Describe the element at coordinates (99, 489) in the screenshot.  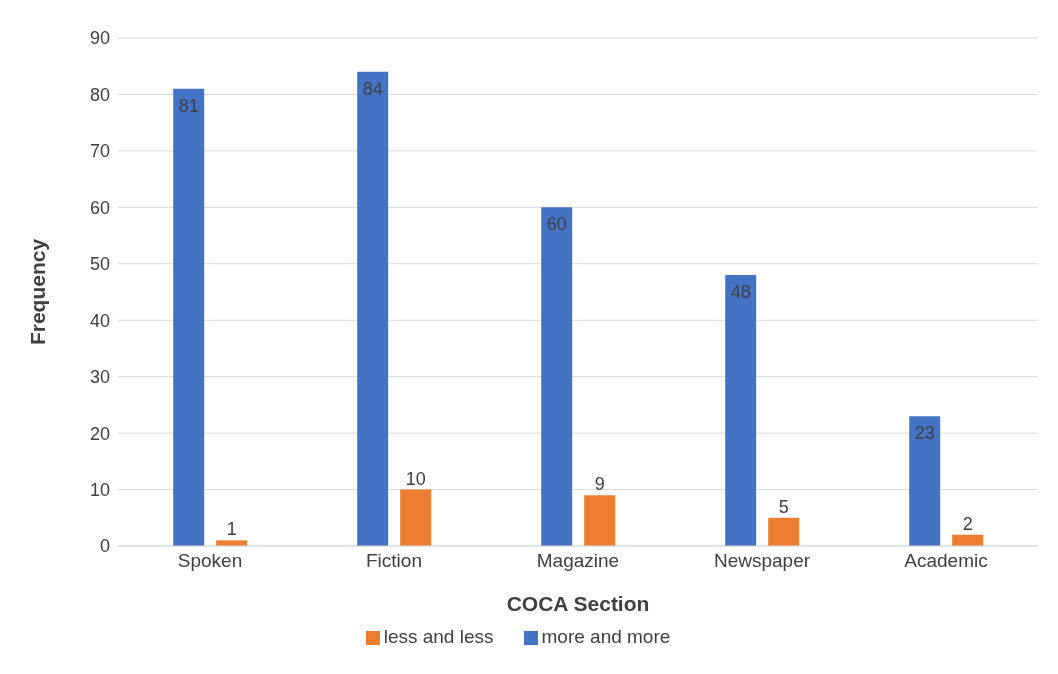
I see `y-tick-label: 10` at that location.